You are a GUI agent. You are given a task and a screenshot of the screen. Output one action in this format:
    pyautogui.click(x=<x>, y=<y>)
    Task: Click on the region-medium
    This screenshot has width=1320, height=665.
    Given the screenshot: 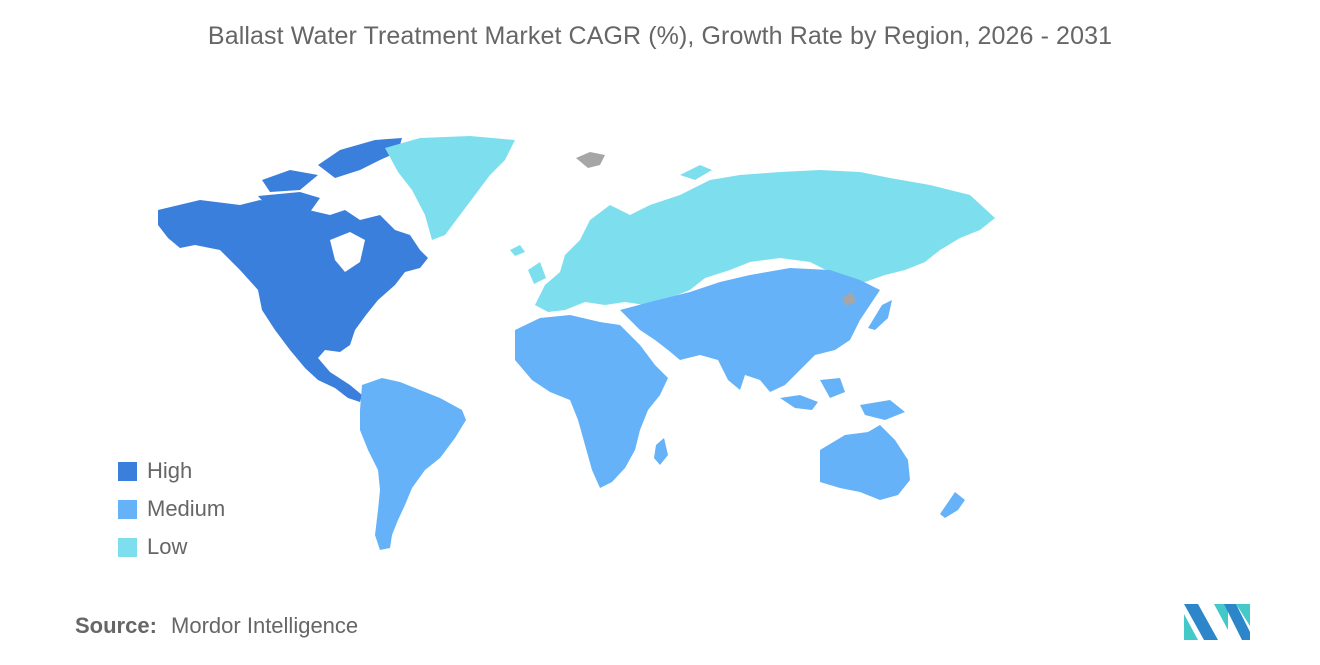 What is the action you would take?
    pyautogui.click(x=740, y=393)
    